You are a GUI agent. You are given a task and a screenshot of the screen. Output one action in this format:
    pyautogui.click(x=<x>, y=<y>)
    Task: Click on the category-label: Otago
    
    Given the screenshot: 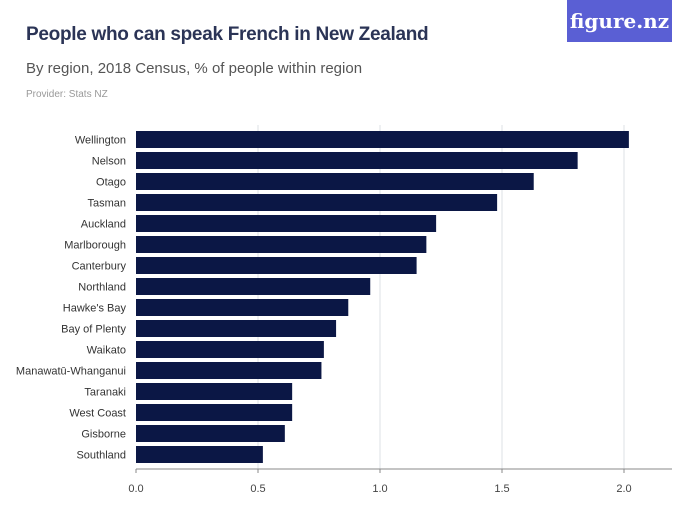 What is the action you would take?
    pyautogui.click(x=111, y=183)
    